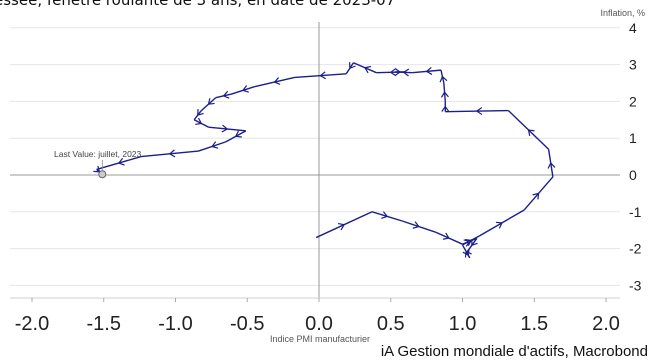  Describe the element at coordinates (635, 249) in the screenshot. I see `y-tick-label: -2` at that location.